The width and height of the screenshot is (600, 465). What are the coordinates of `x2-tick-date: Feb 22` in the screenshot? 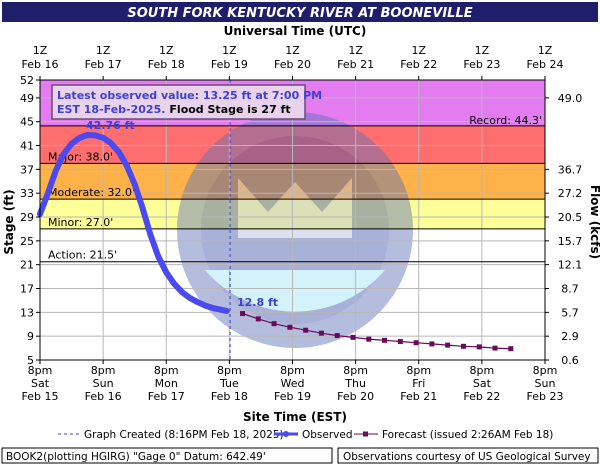 It's located at (418, 64).